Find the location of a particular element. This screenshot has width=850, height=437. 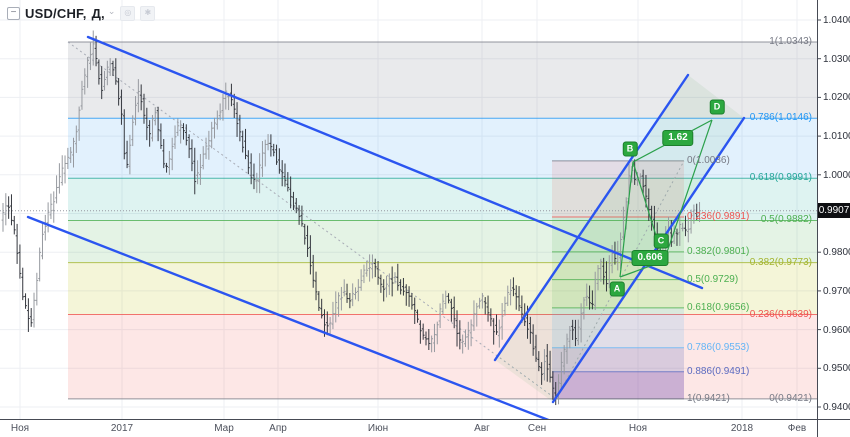

fib-level-label: 1(0.9421) is located at coordinates (708, 398).